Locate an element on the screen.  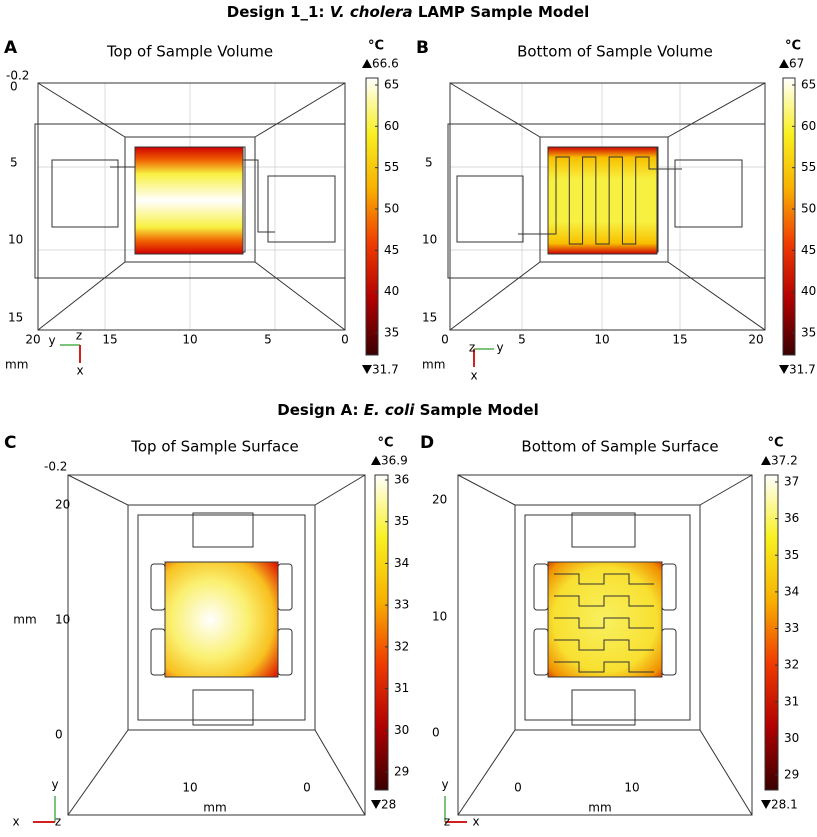
colorbar-max: 66.6 is located at coordinates (385, 64).